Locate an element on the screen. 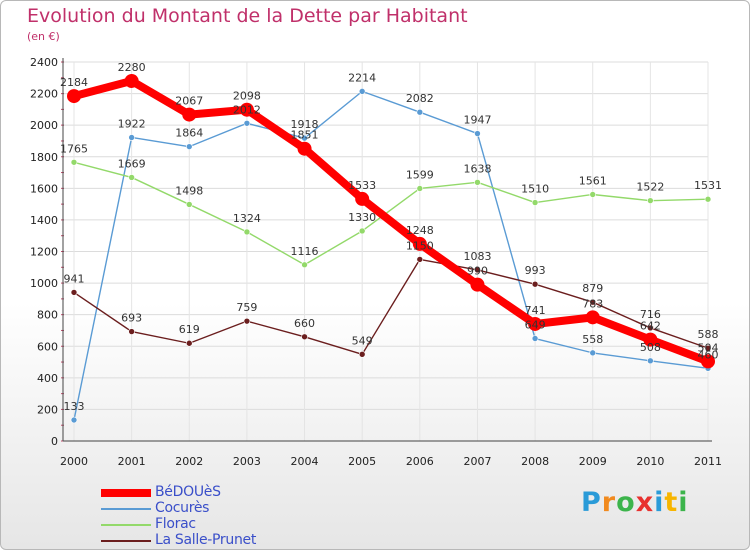  y-tick-label: 0 is located at coordinates (54, 441).